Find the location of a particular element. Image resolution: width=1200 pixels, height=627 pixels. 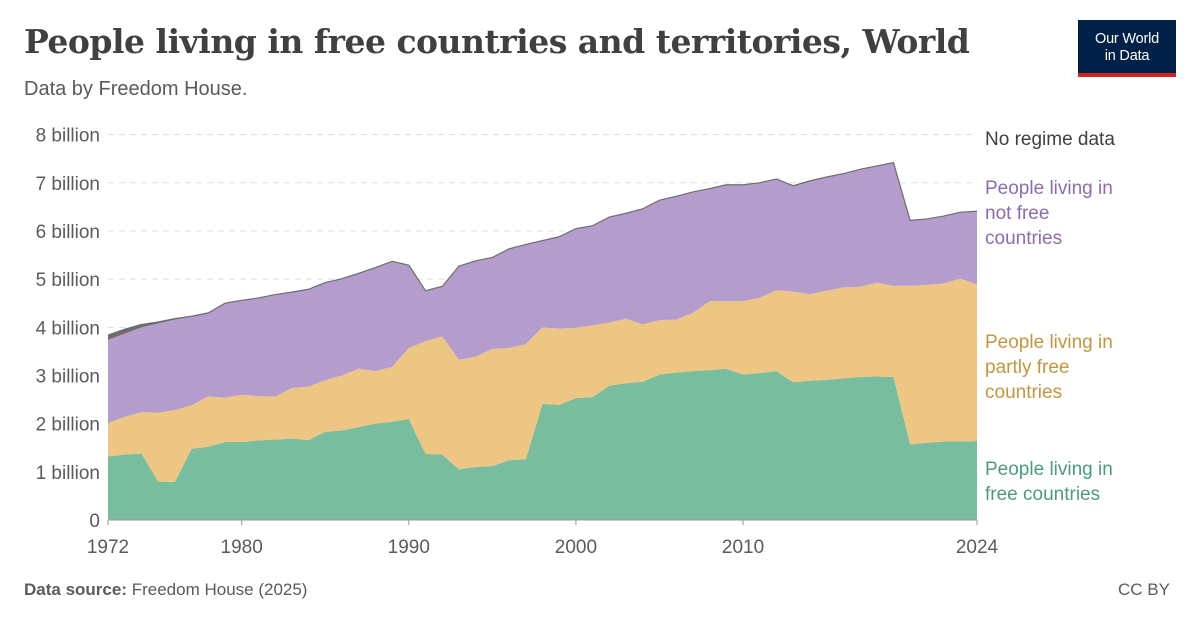

y-tick-label: 8 billion is located at coordinates (68, 136).